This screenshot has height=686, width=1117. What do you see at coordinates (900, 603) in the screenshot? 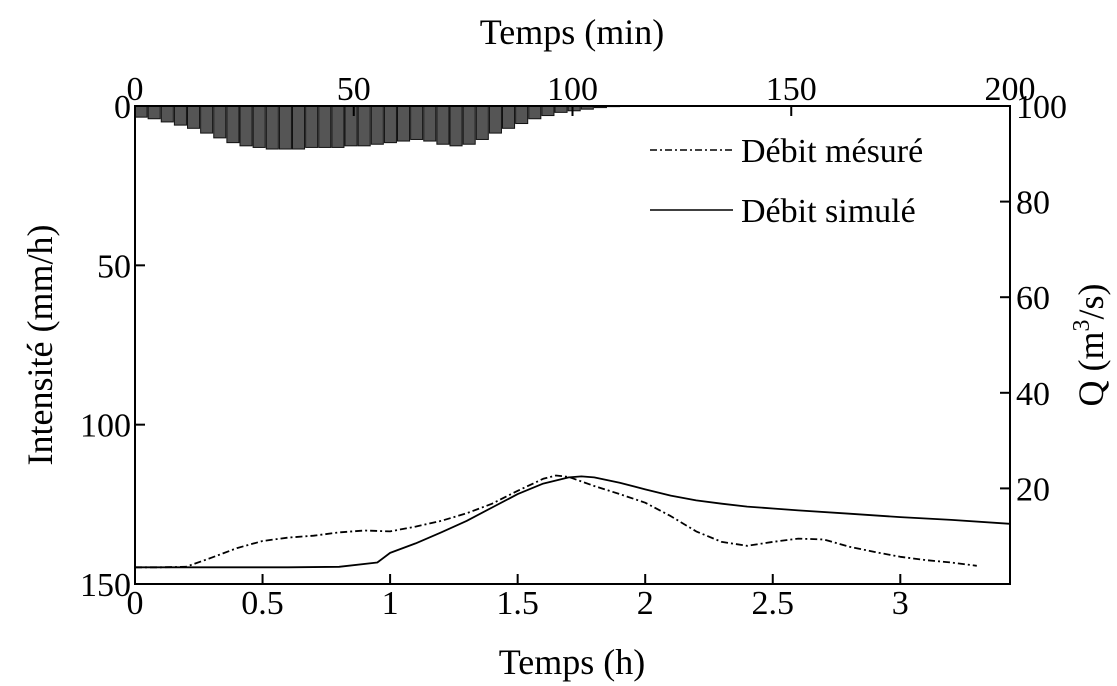
I see `bottom-axis-tick-label: 3` at bounding box center [900, 603].